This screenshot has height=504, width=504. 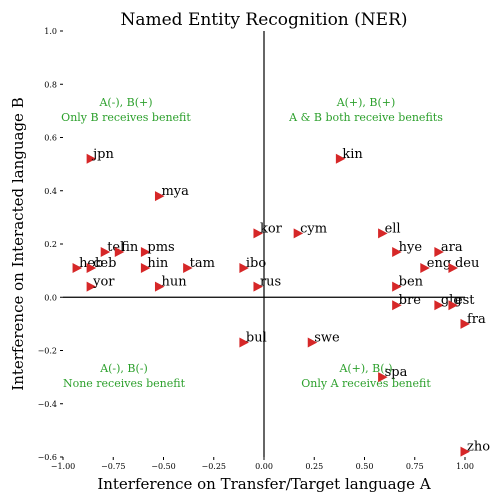 What do you see at coordinates (256, 263) in the screenshot?
I see `point-label: ibo` at bounding box center [256, 263].